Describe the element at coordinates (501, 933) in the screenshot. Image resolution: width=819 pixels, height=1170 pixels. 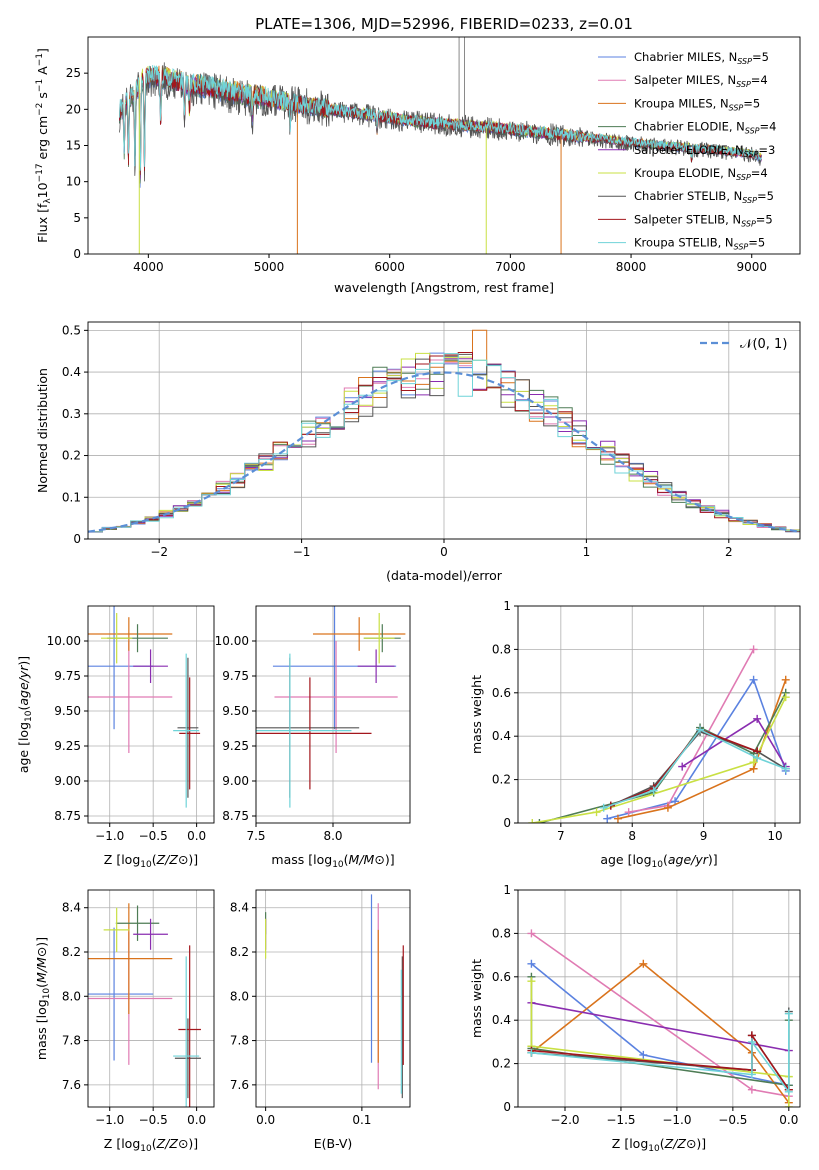
I see `y-tick-label: 0.8` at that location.